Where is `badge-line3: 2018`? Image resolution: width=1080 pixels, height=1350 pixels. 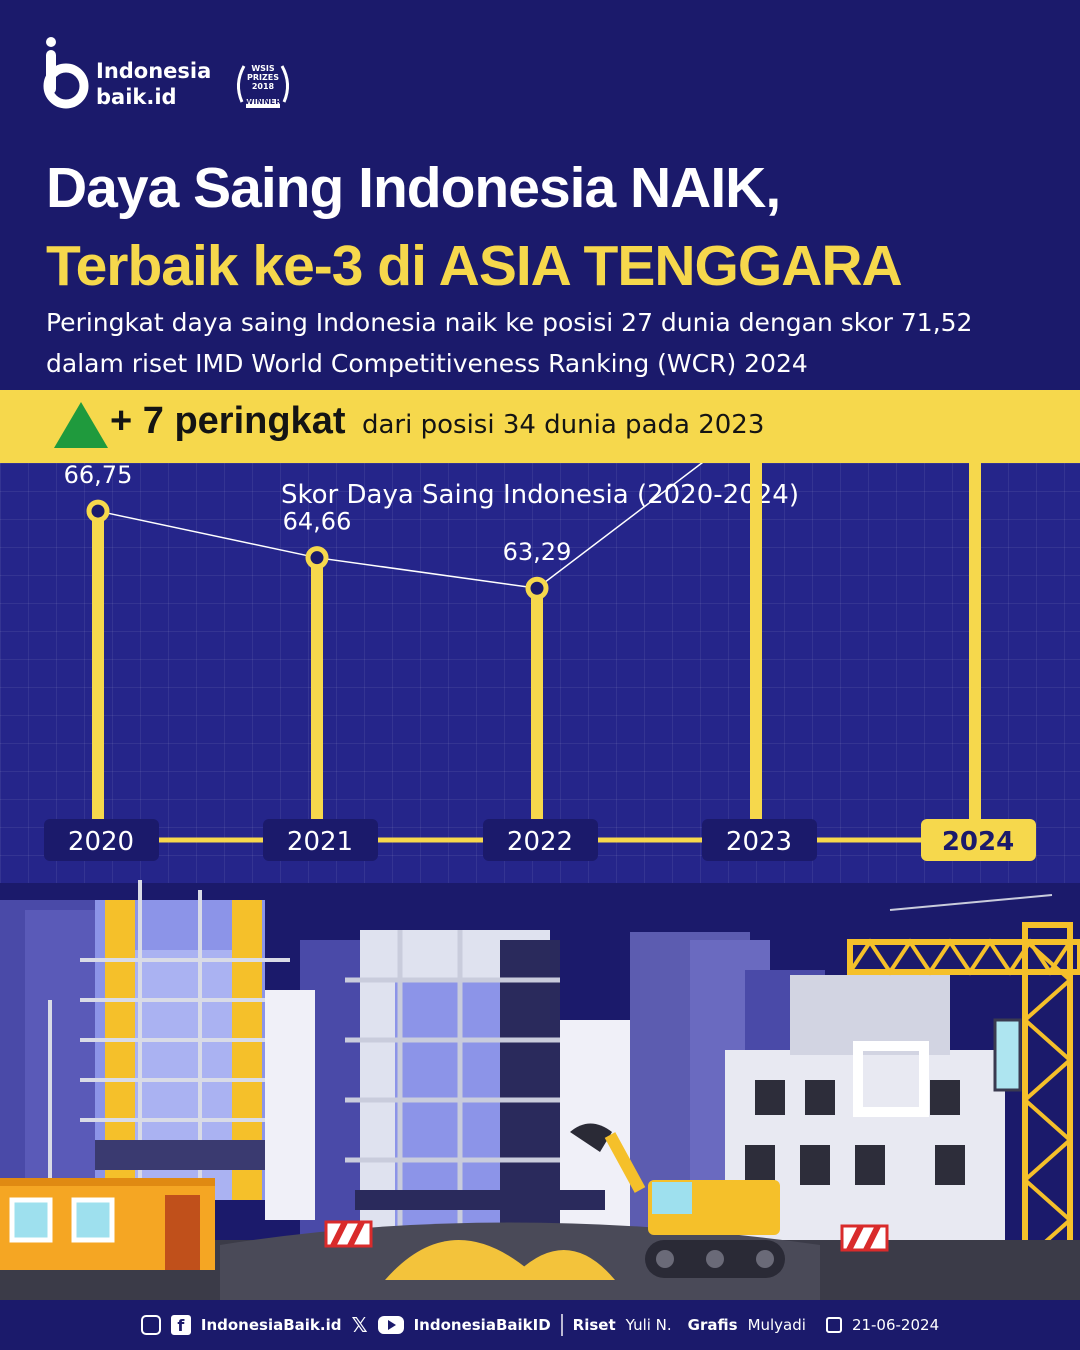
badge-line3: 2018 is located at coordinates (263, 86).